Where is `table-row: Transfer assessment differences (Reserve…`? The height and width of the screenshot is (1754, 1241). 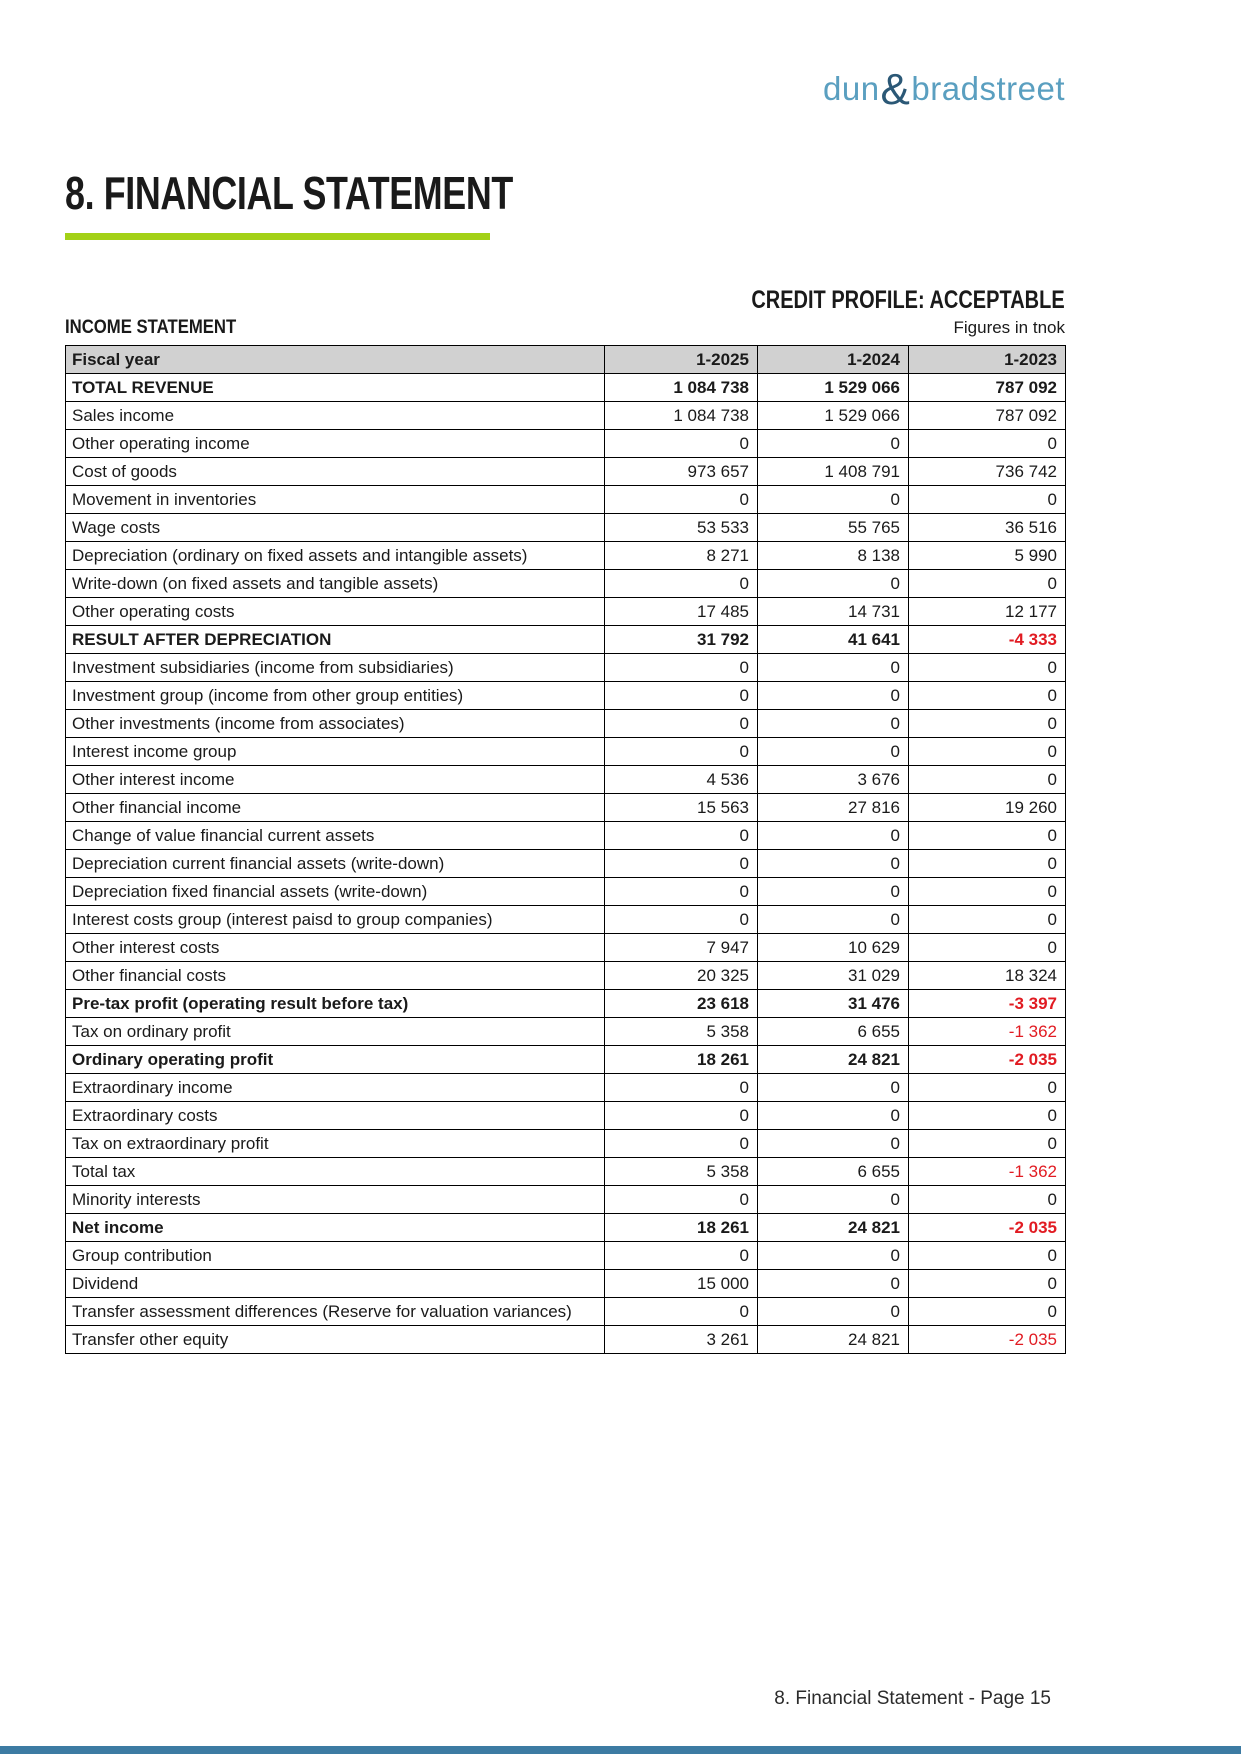
table-row: Transfer assessment differences (Reserve… is located at coordinates (565, 1311).